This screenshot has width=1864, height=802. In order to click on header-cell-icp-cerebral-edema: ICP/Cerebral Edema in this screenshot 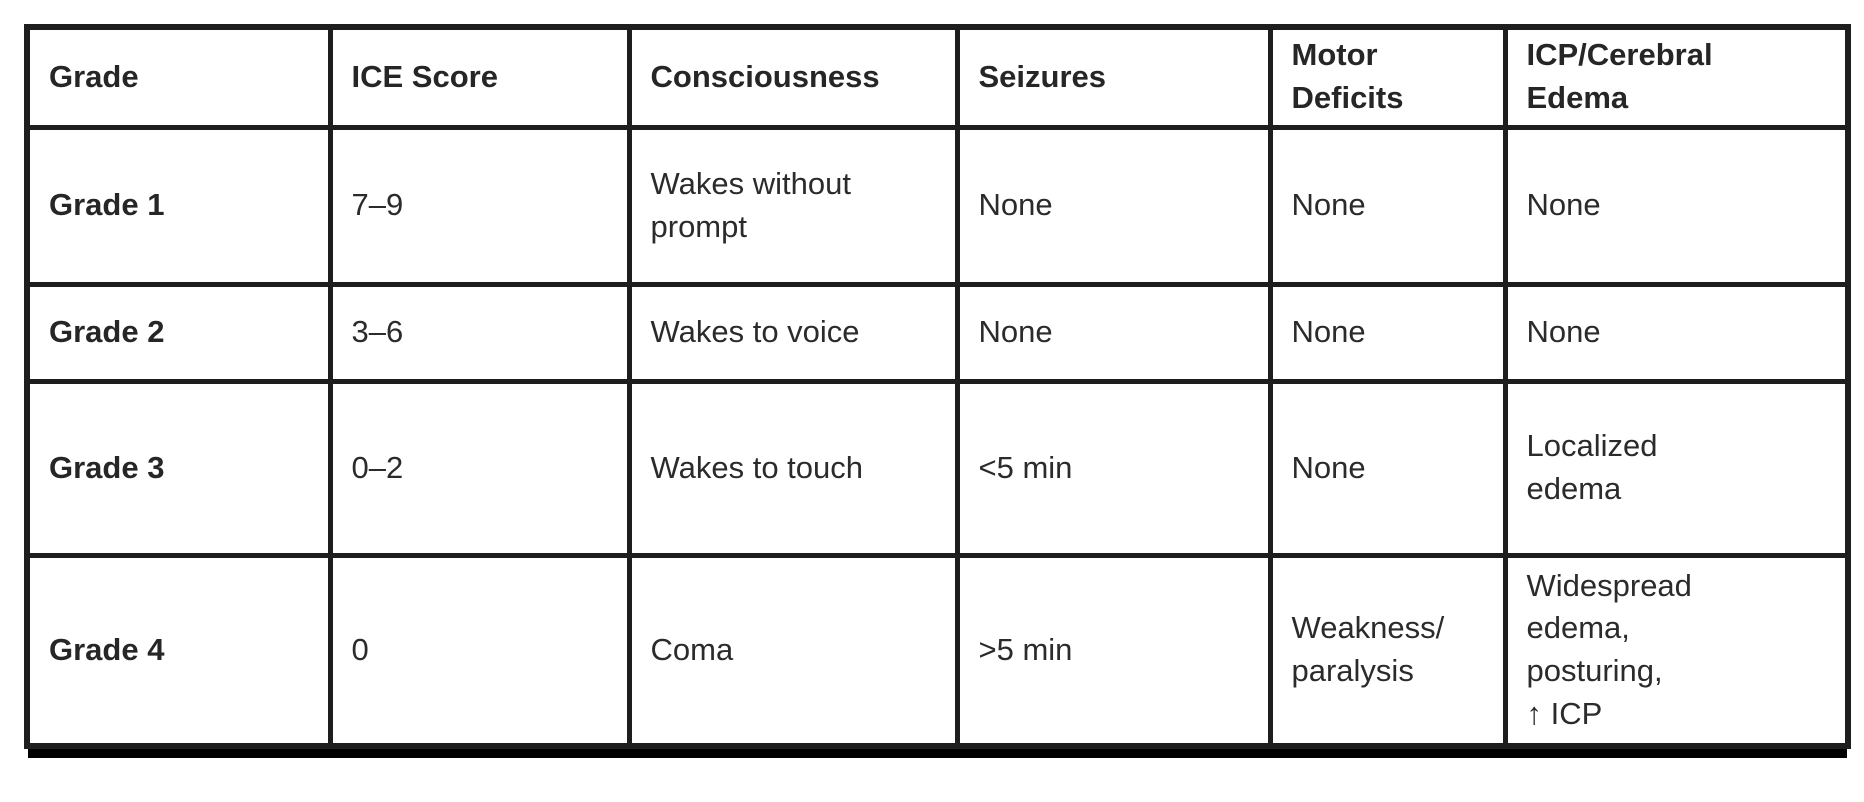, I will do `click(1676, 77)`.